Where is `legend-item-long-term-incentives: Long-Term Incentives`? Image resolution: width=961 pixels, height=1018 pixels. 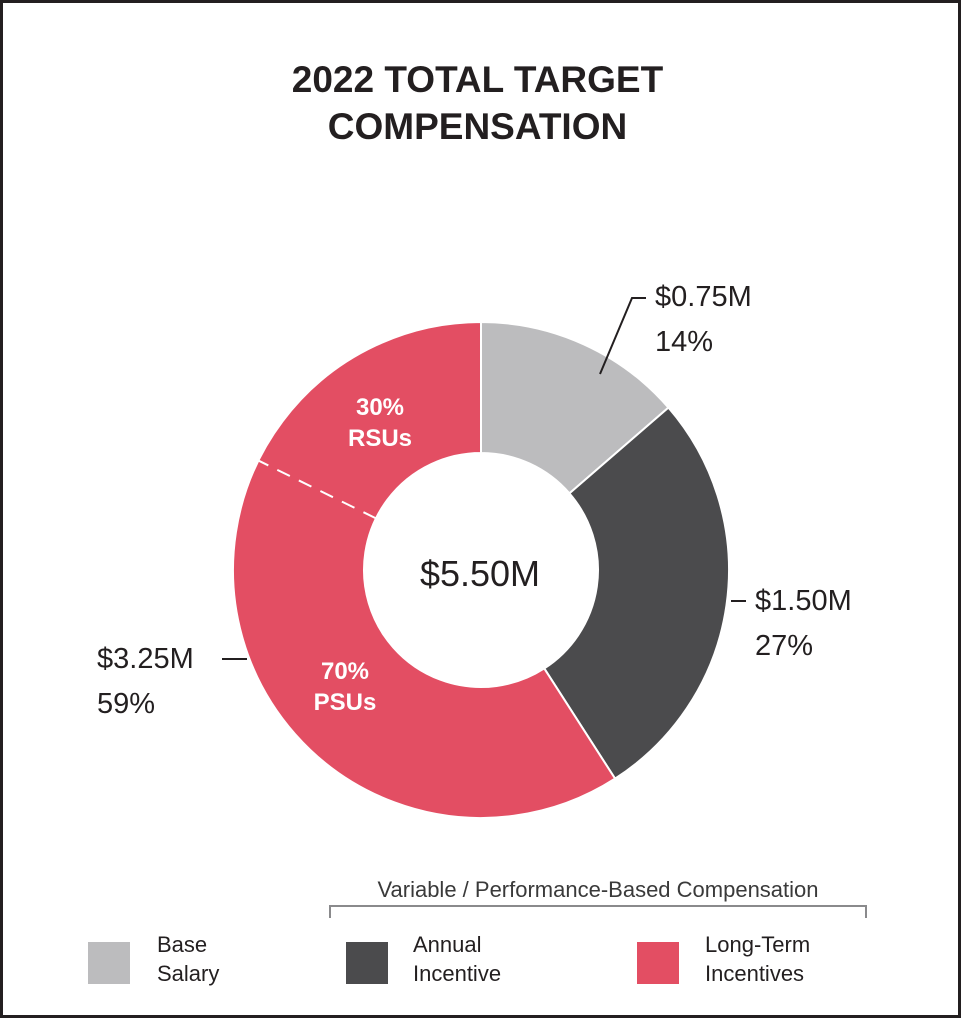 legend-item-long-term-incentives: Long-Term Incentives is located at coordinates (757, 960).